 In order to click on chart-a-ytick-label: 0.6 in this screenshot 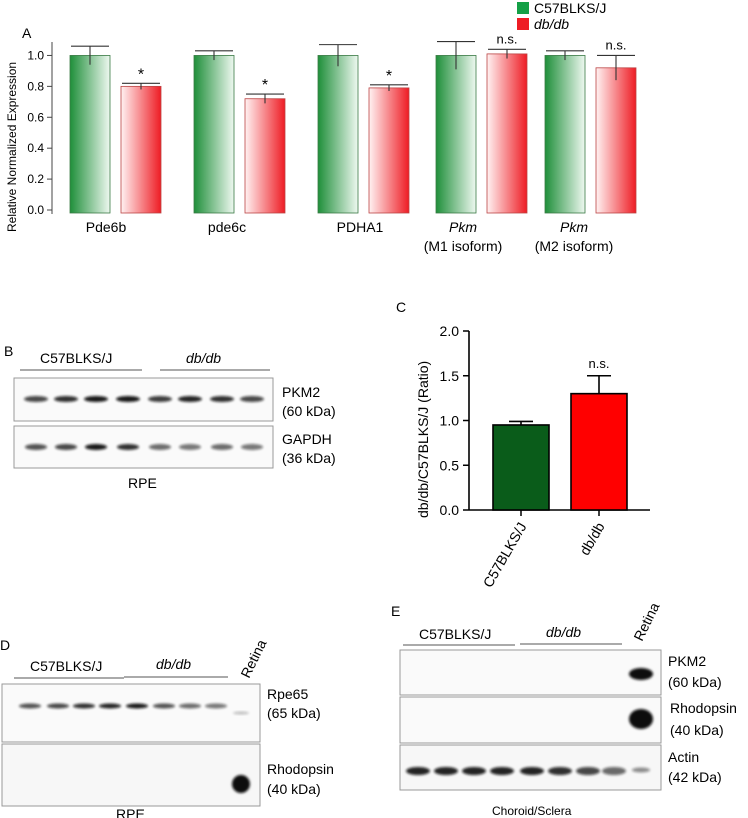, I will do `click(35, 117)`.